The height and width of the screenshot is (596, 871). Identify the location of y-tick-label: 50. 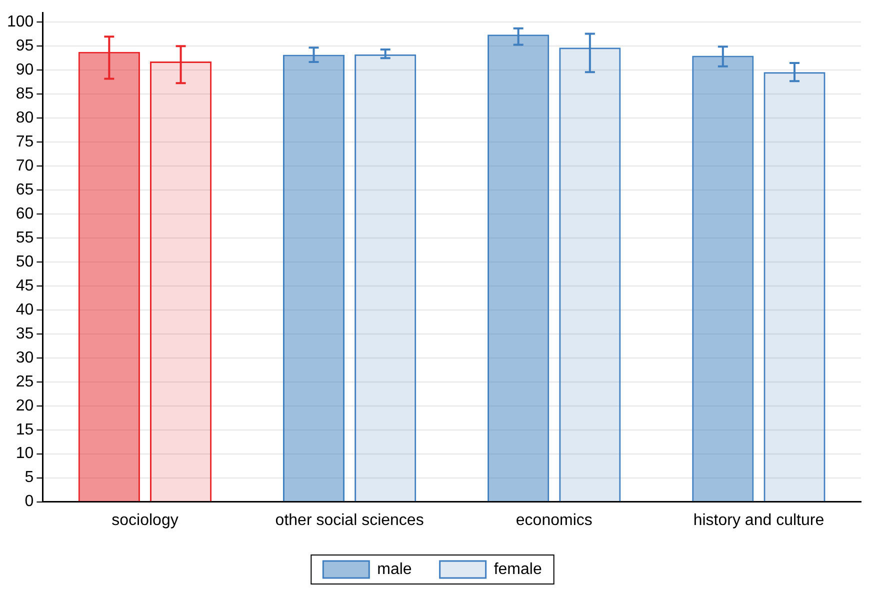
(25, 261).